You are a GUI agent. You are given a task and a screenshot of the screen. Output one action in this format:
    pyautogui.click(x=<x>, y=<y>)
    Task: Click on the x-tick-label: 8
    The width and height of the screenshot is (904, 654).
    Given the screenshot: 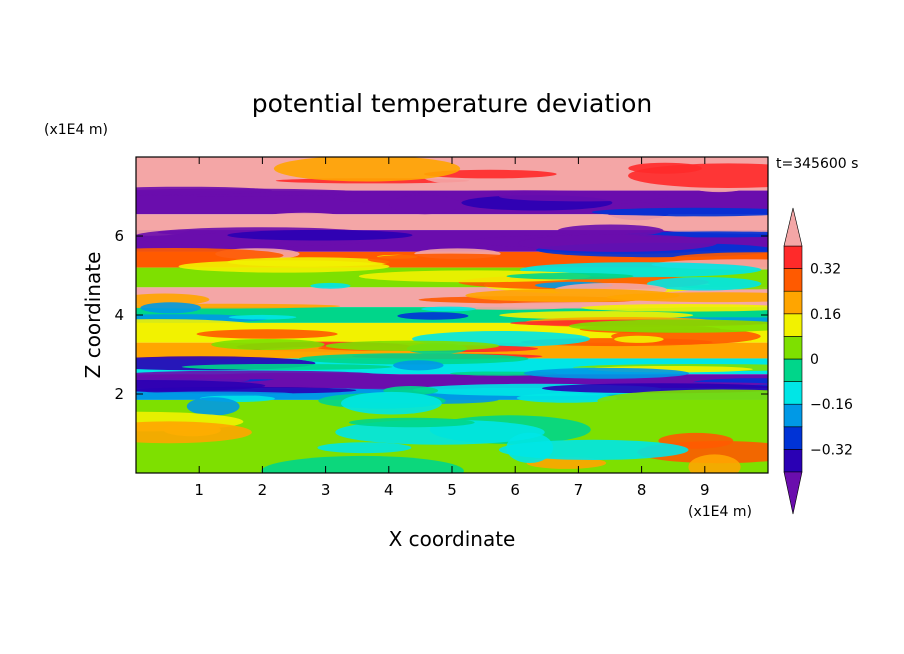 What is the action you would take?
    pyautogui.click(x=642, y=490)
    